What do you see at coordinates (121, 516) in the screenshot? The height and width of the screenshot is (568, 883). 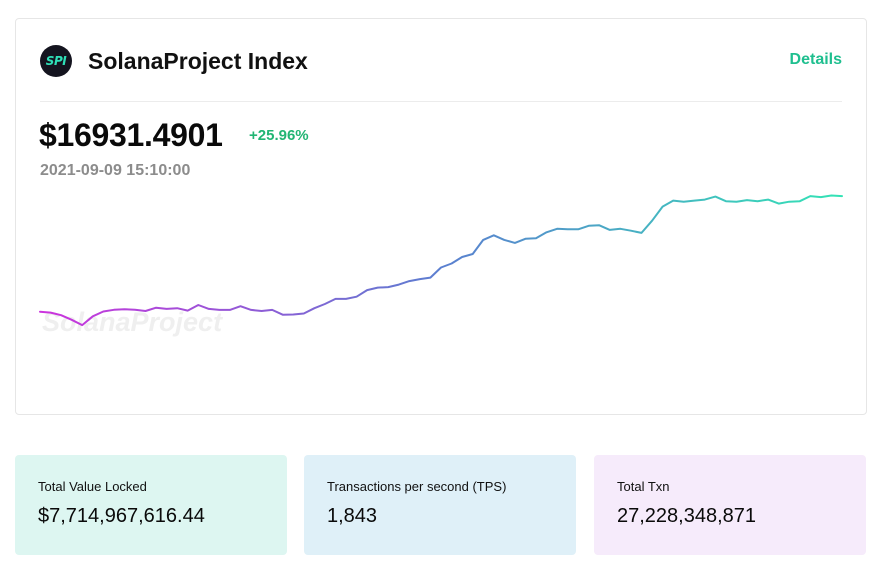 I see `stat-value: $7,714,967,616.44` at bounding box center [121, 516].